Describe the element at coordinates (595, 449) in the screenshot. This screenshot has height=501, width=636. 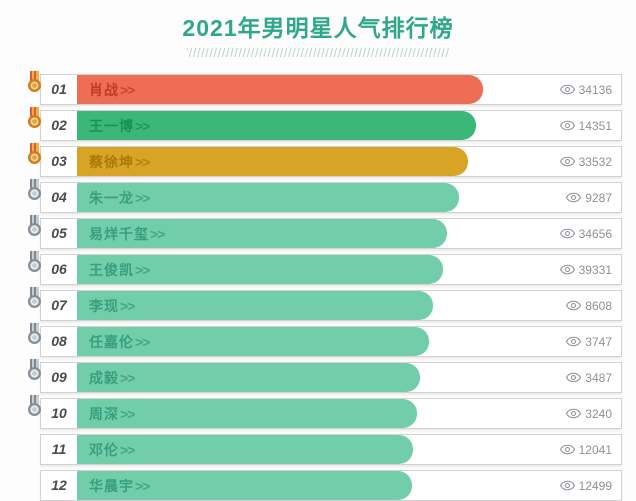
I see `view-count-value: 12041` at that location.